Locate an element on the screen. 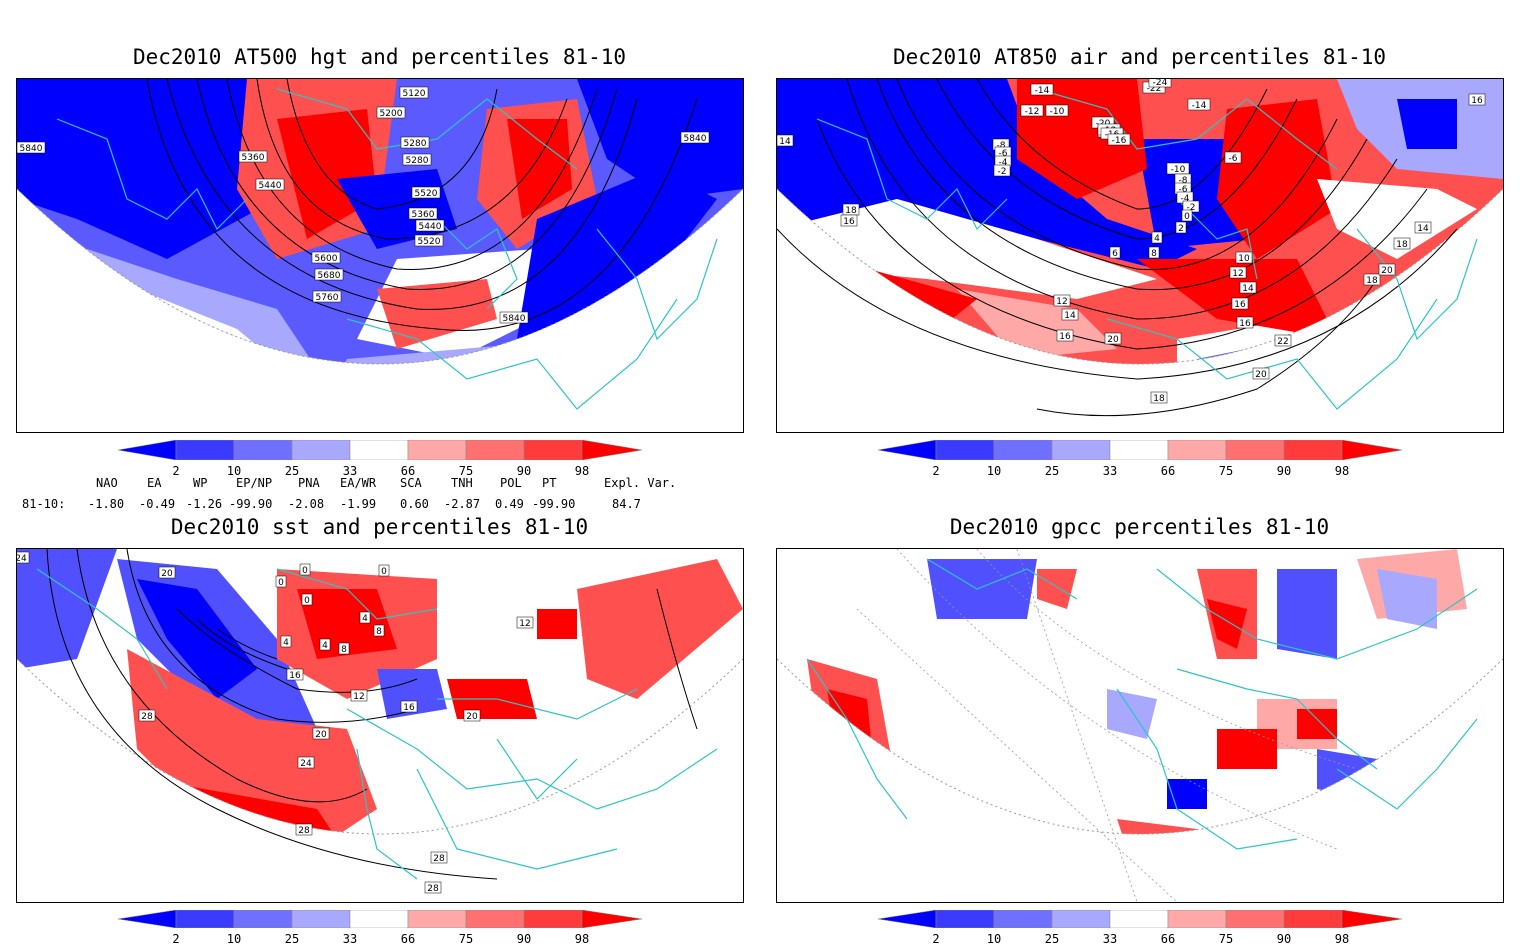  panel-title-hgt500: Dec2010 AT500 hgt and percentiles 81-10 is located at coordinates (379, 57).